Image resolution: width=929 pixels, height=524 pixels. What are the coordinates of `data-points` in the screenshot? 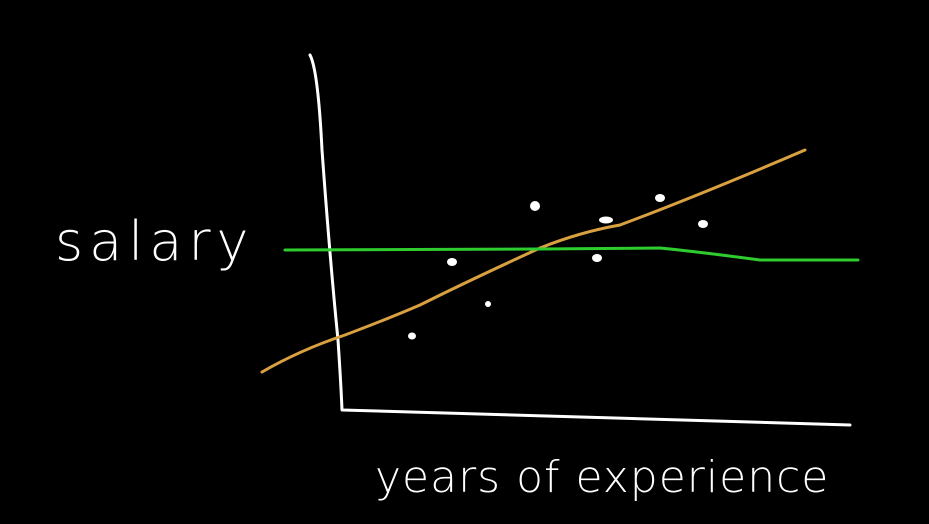 It's located at (558, 267).